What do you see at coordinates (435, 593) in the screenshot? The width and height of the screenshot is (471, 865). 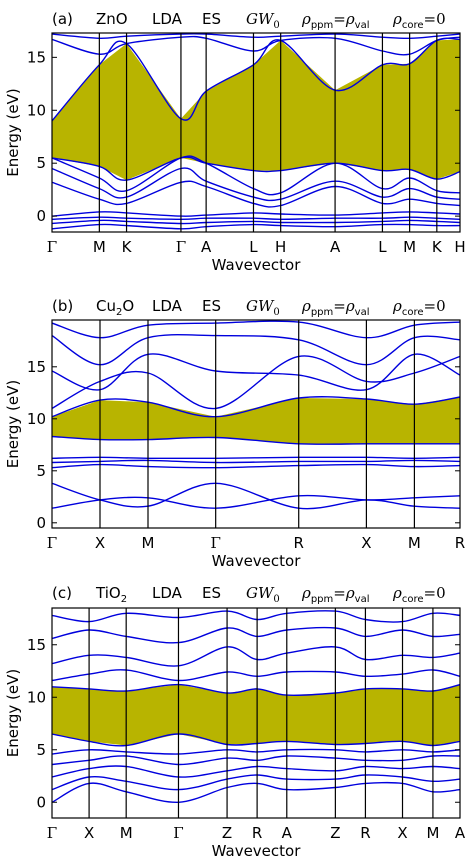 I see `equals-zero: =0` at bounding box center [435, 593].